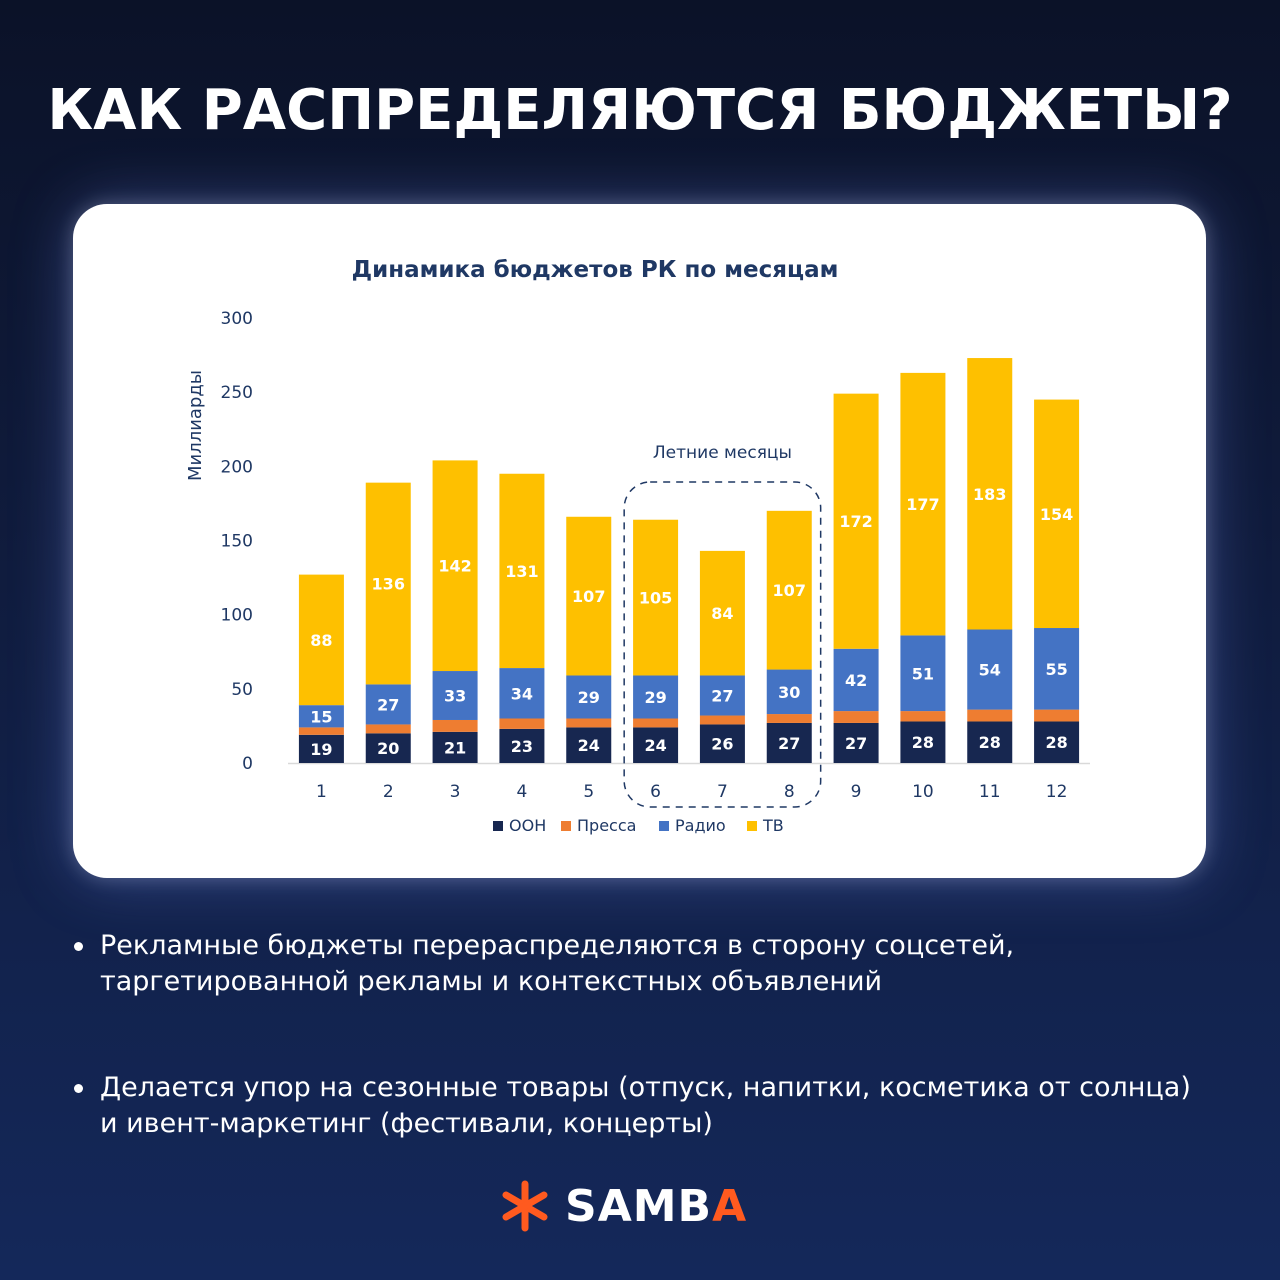  I want to click on data-label: 19, so click(321, 749).